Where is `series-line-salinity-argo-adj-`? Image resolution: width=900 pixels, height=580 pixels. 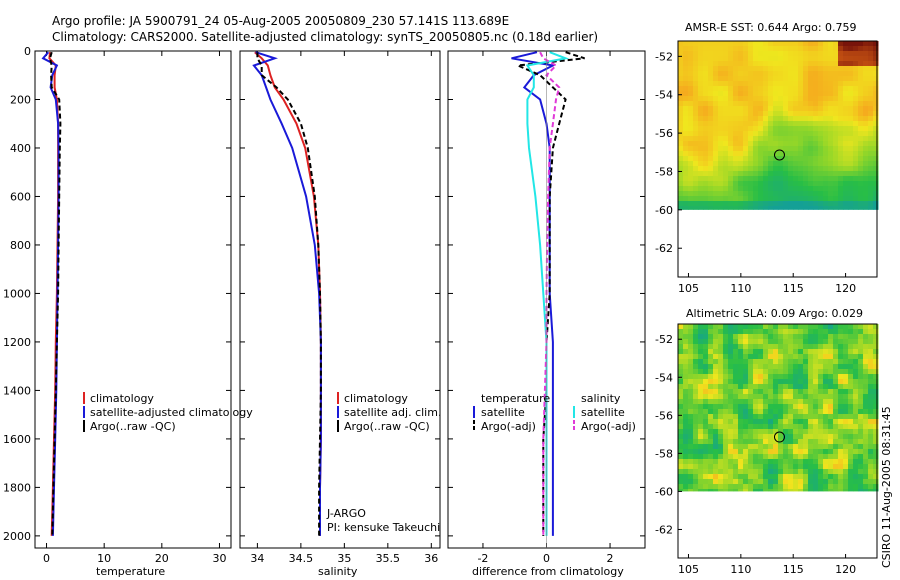 series-line-salinity-argo-adj- is located at coordinates (550, 293).